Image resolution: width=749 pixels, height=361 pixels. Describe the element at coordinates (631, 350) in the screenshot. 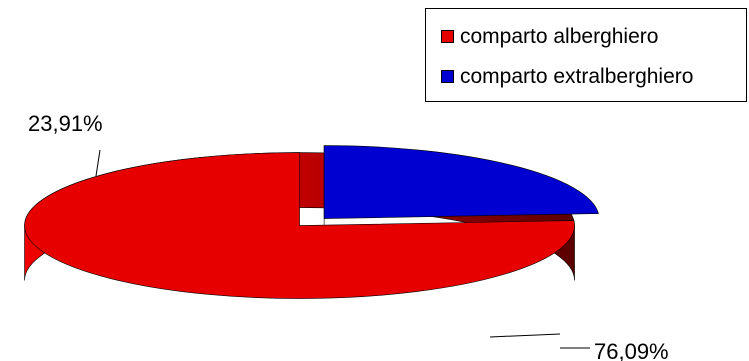

I see `data-label-alberghiero: 76,09%` at that location.